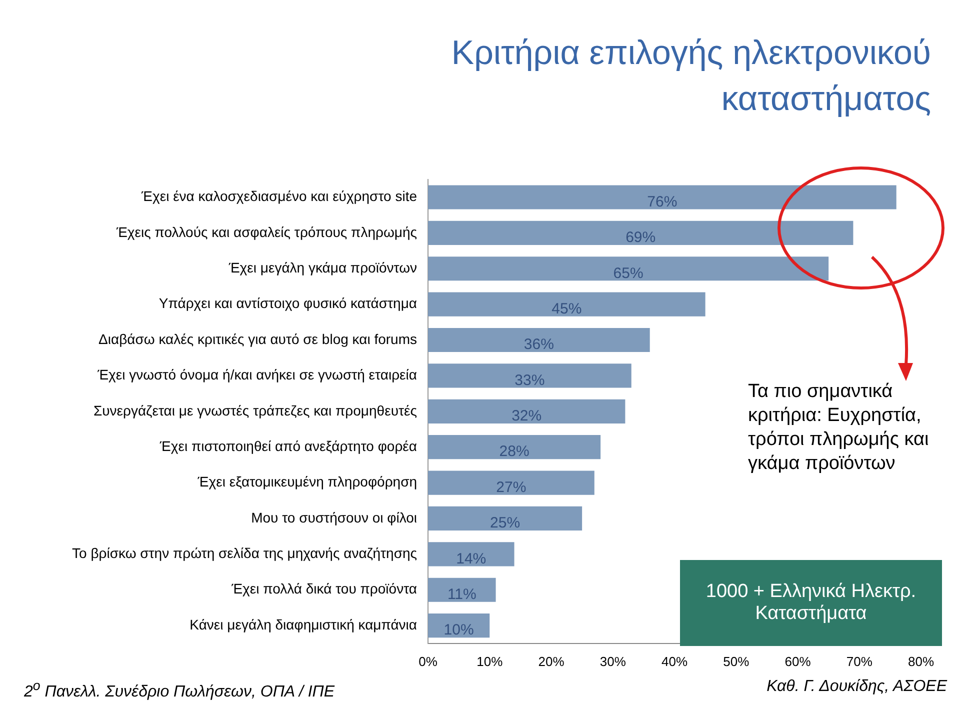 The width and height of the screenshot is (959, 708). I want to click on y-tick-label: Έχει πολλά δικά του προϊόντα, so click(323, 588).